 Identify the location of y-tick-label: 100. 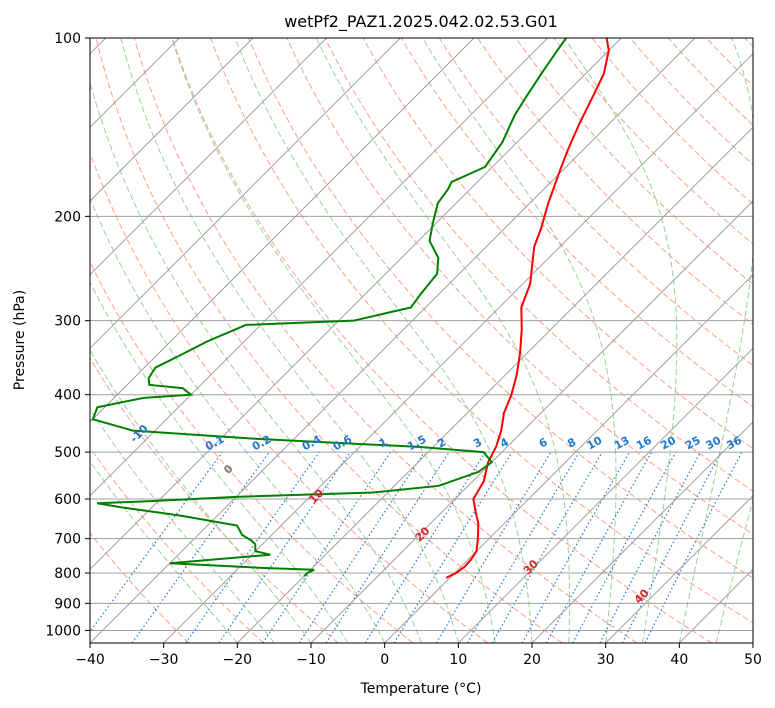
(67, 39).